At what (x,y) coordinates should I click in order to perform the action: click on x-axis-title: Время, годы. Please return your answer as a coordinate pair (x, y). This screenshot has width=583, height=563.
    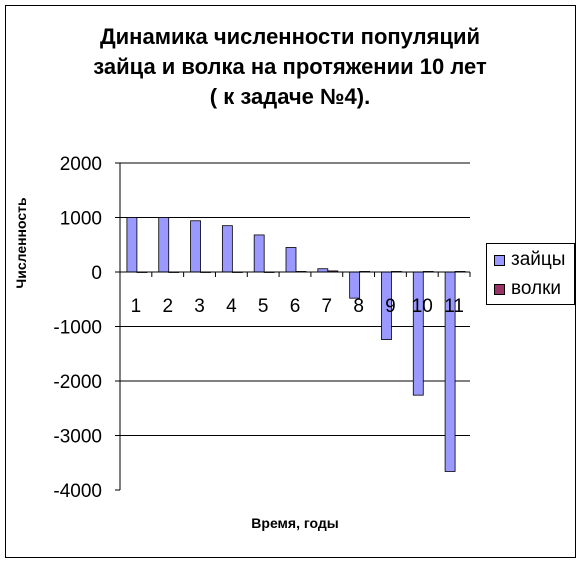
    Looking at the image, I should click on (294, 523).